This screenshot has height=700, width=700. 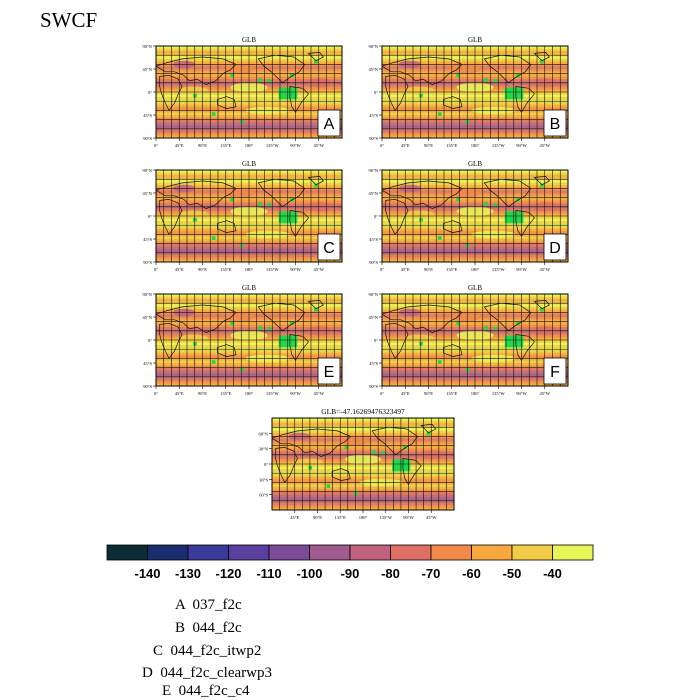 I want to click on lon-tick-label: 90°E, so click(x=202, y=393).